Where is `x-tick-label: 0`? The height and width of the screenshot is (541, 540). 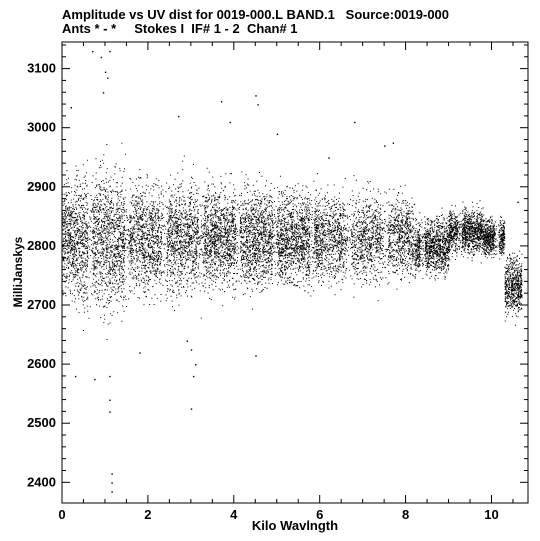 x-tick-label: 0 is located at coordinates (61, 514).